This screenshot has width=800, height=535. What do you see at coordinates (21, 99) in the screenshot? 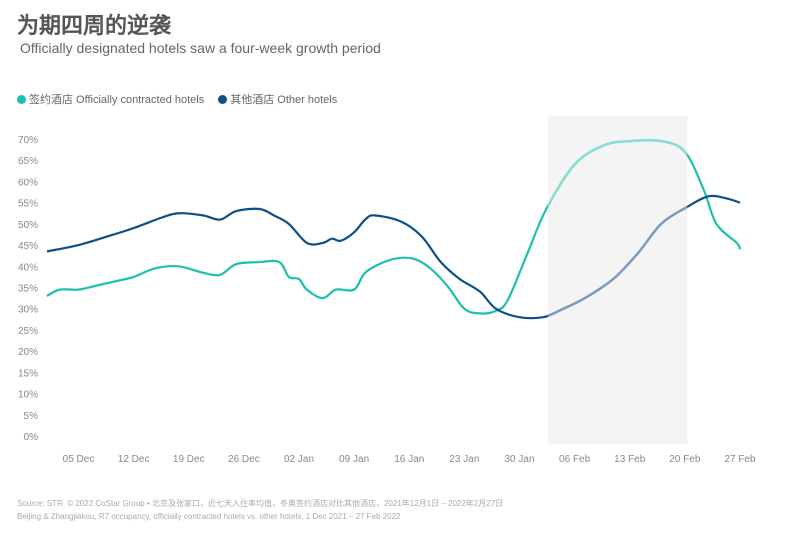
I see `legend-dot-contracted` at bounding box center [21, 99].